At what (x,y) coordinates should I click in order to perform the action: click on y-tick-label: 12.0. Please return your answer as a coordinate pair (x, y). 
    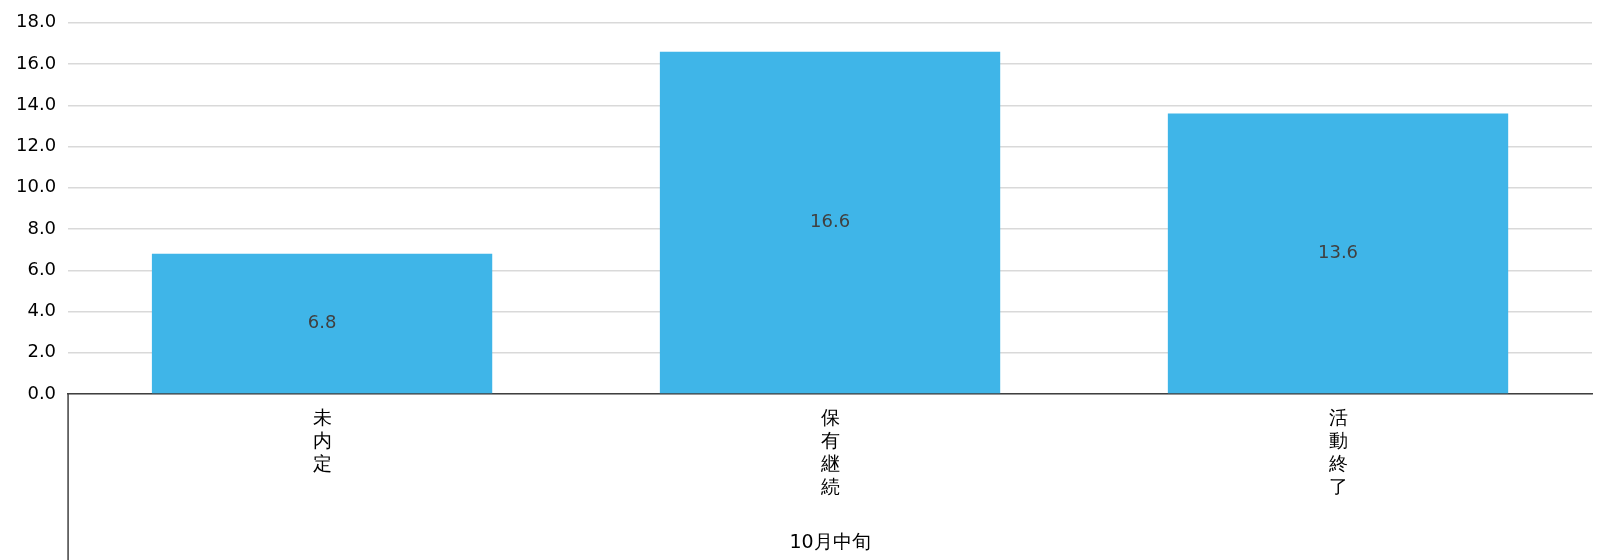
    Looking at the image, I should click on (36, 145).